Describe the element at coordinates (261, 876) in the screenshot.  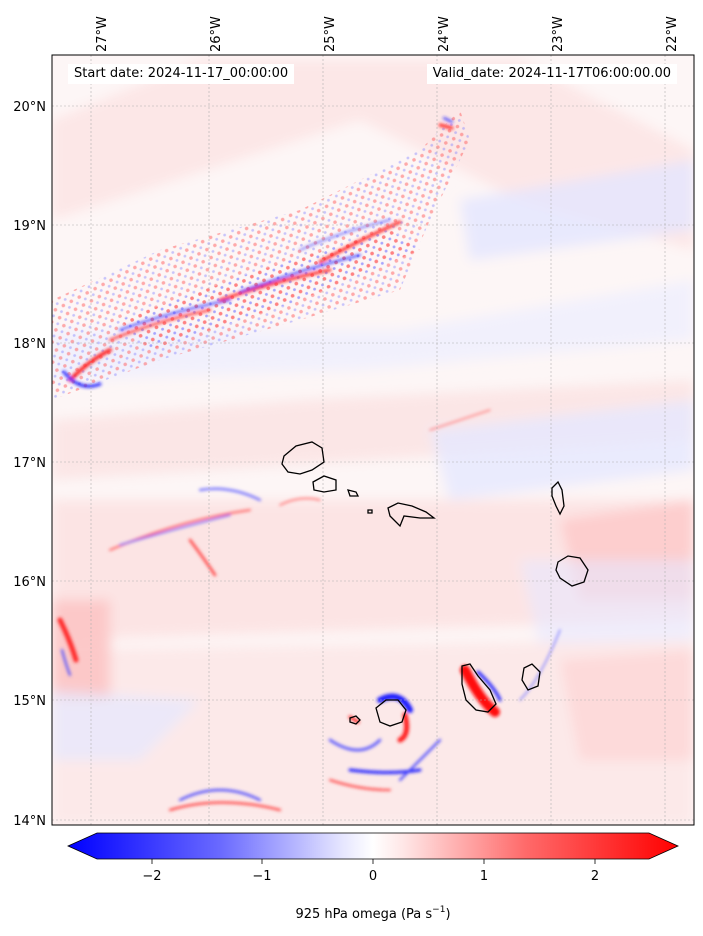
I see `colorbar-tick-label: −1` at that location.